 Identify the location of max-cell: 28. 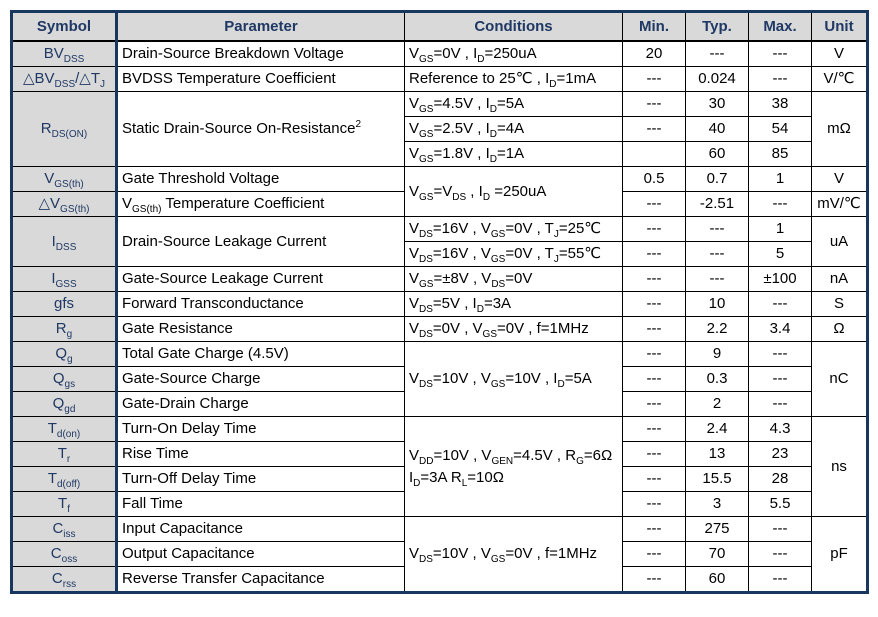
(780, 479).